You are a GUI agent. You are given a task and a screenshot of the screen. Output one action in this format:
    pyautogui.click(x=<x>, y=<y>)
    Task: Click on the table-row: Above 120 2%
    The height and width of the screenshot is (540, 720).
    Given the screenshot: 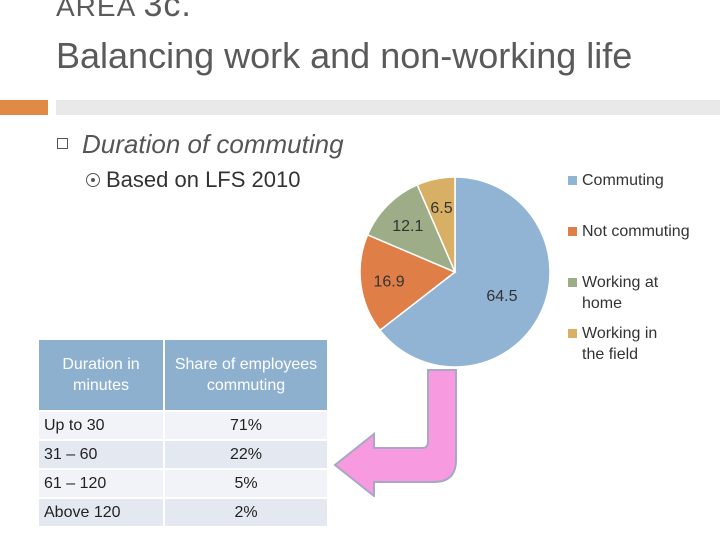 What is the action you would take?
    pyautogui.click(x=183, y=512)
    